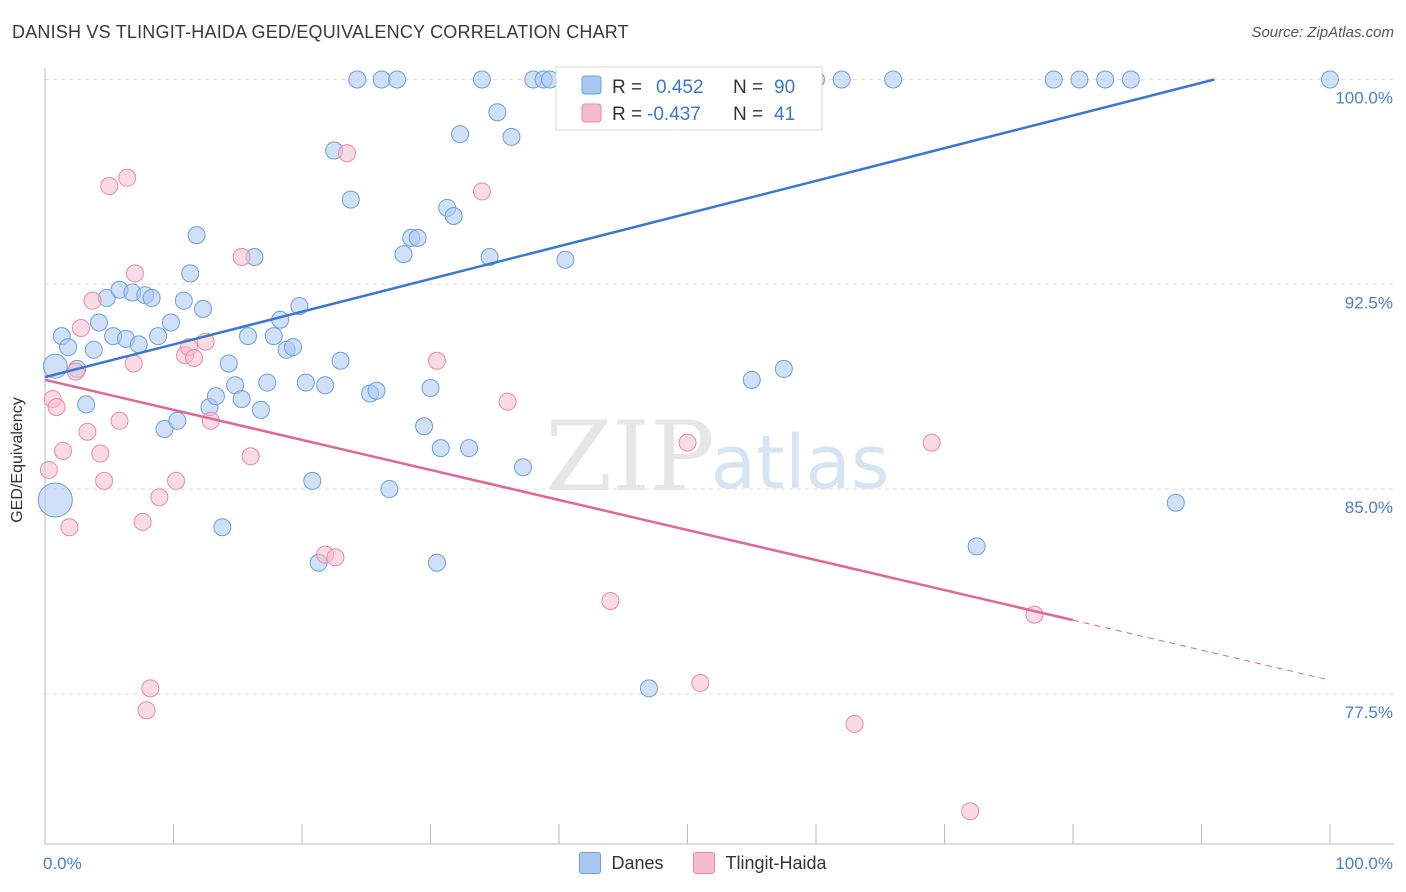 This screenshot has width=1406, height=892. I want to click on y-tick-label: 77.5%, so click(1369, 712).